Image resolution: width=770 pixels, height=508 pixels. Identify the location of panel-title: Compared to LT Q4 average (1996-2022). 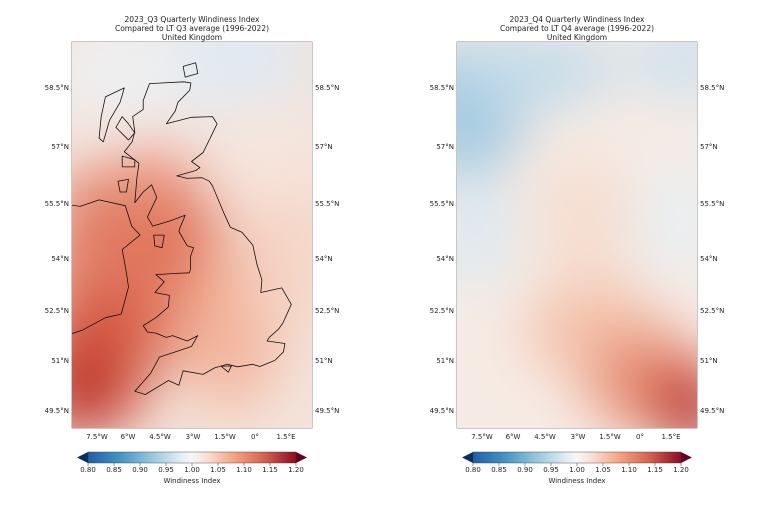
(577, 28).